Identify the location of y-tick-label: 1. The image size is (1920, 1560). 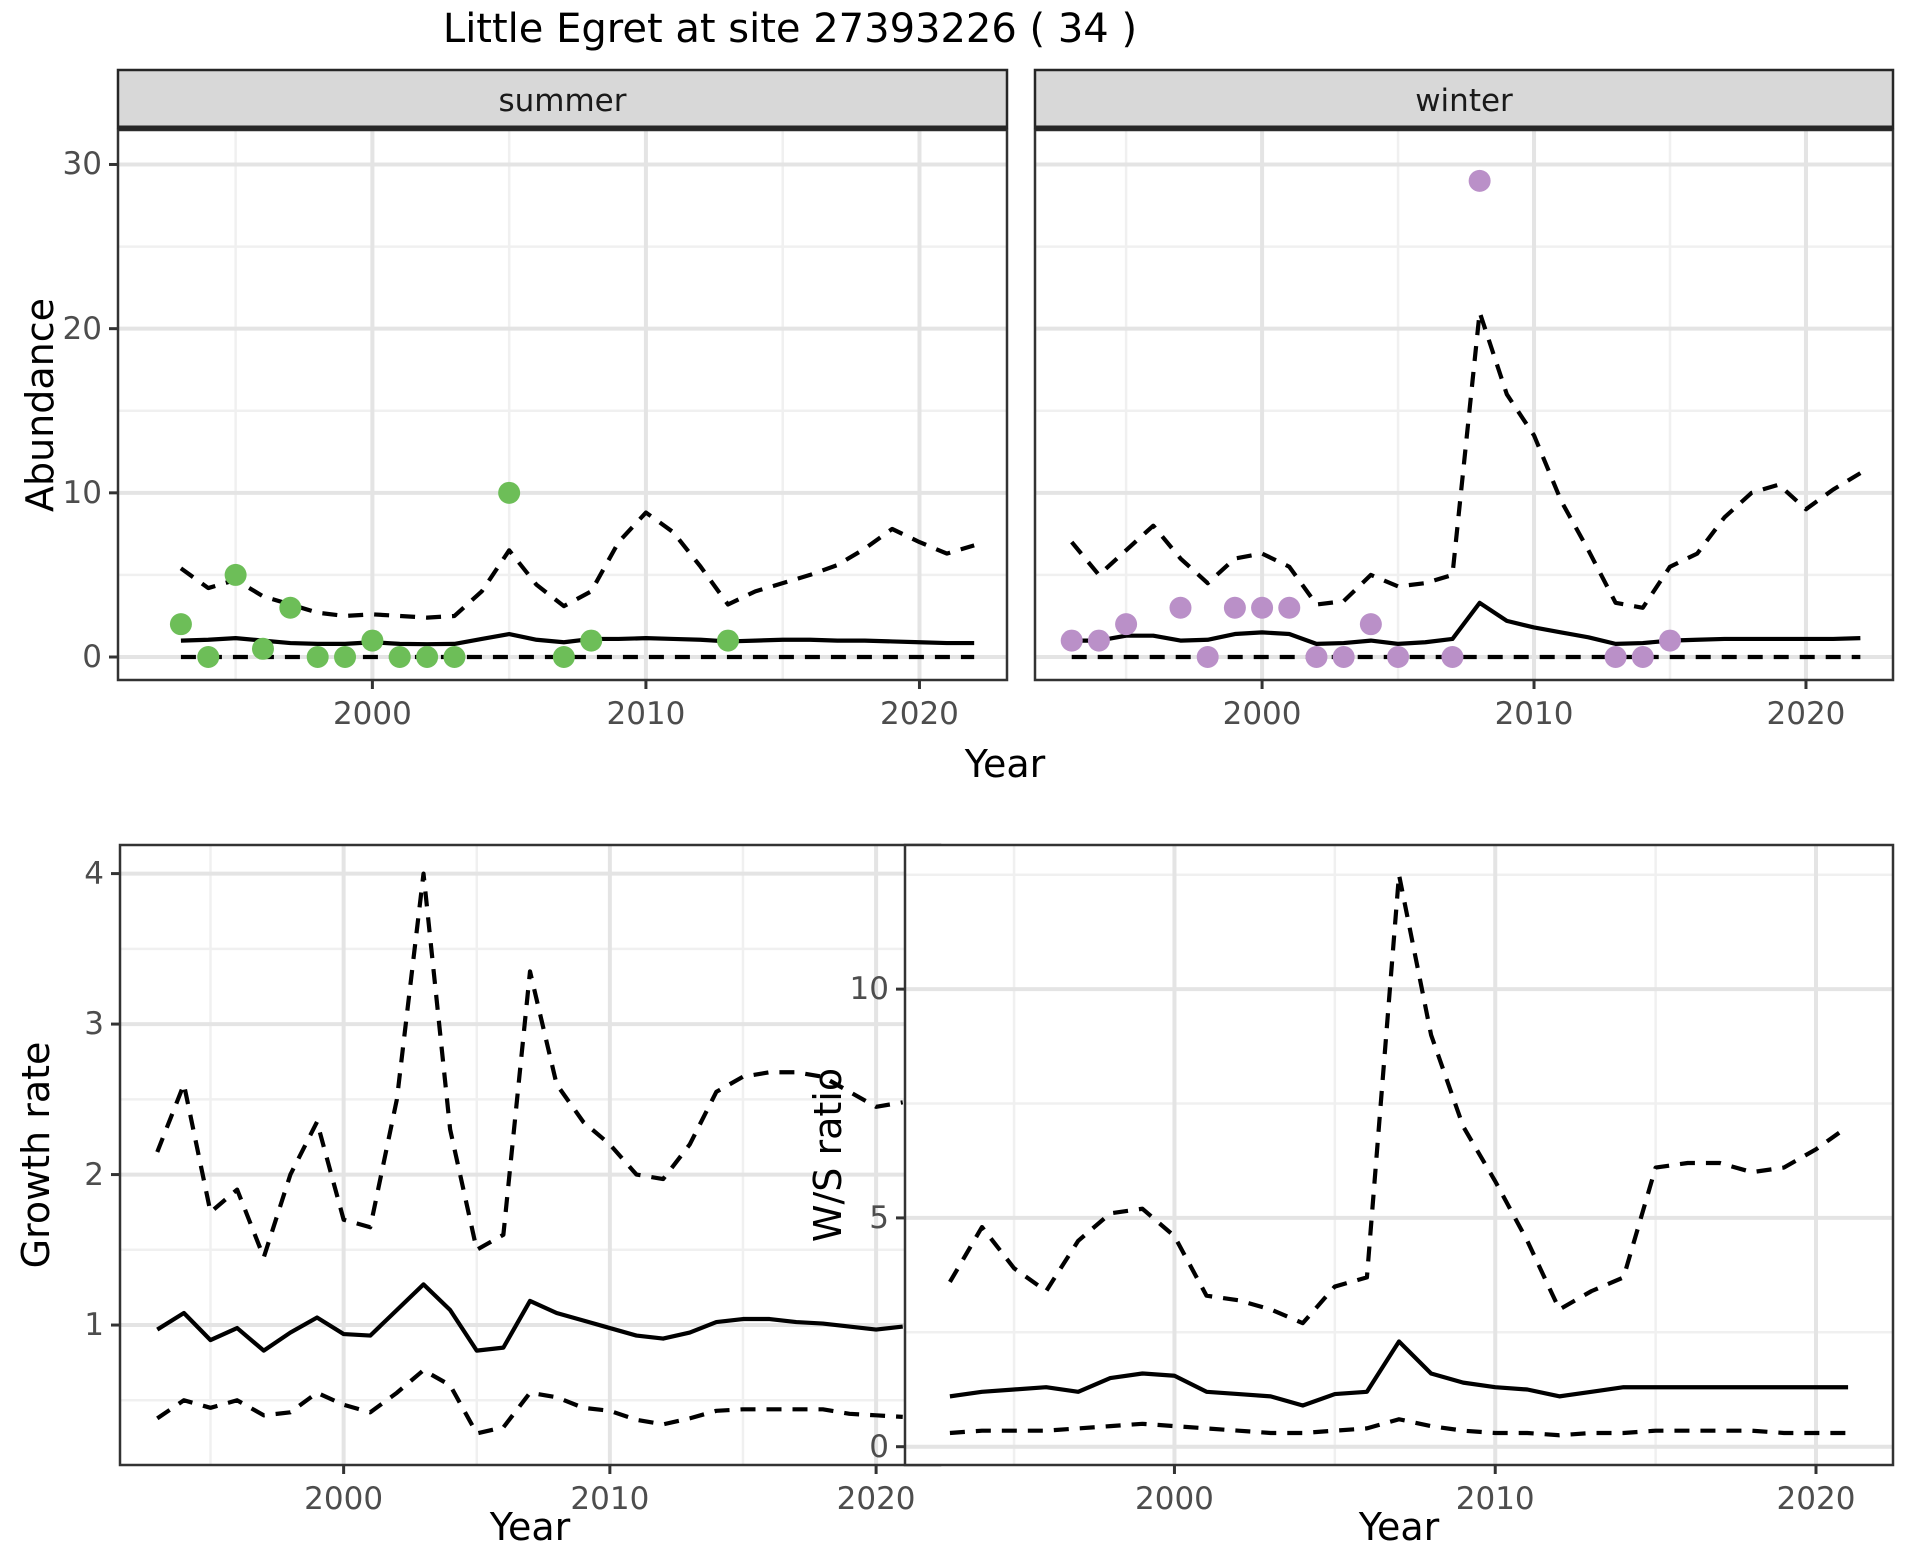
(94, 1325).